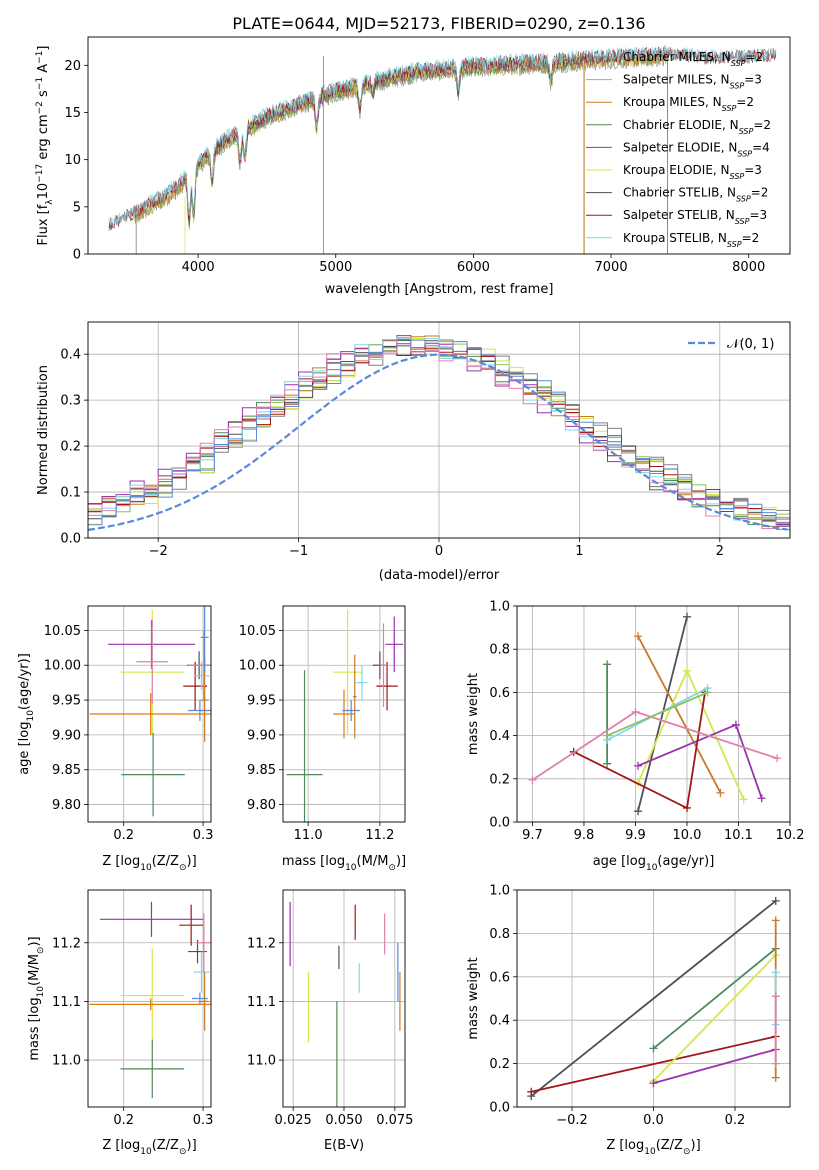  What do you see at coordinates (344, 863) in the screenshot?
I see `xlabel-axis-label: mass [log10(M/M⊙)]` at bounding box center [344, 863].